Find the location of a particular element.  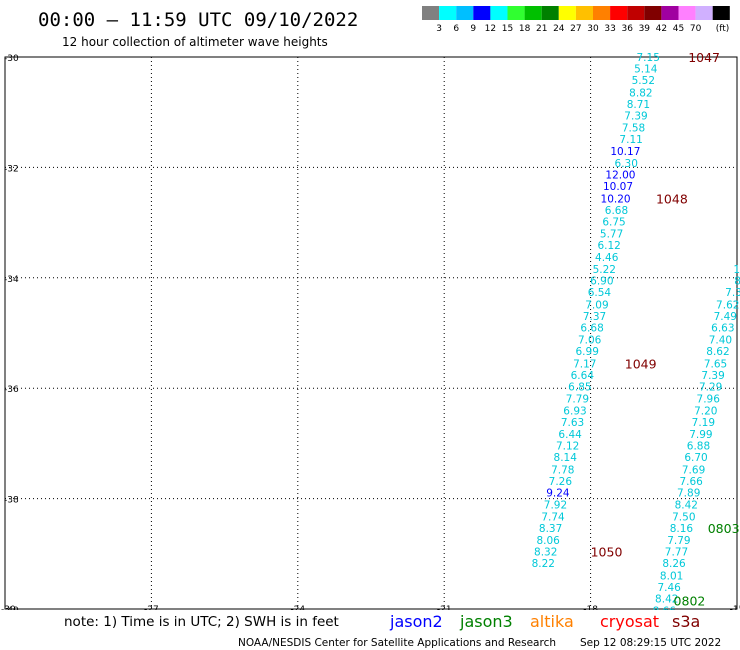

wave-height-point: 4.46 is located at coordinates (607, 258).